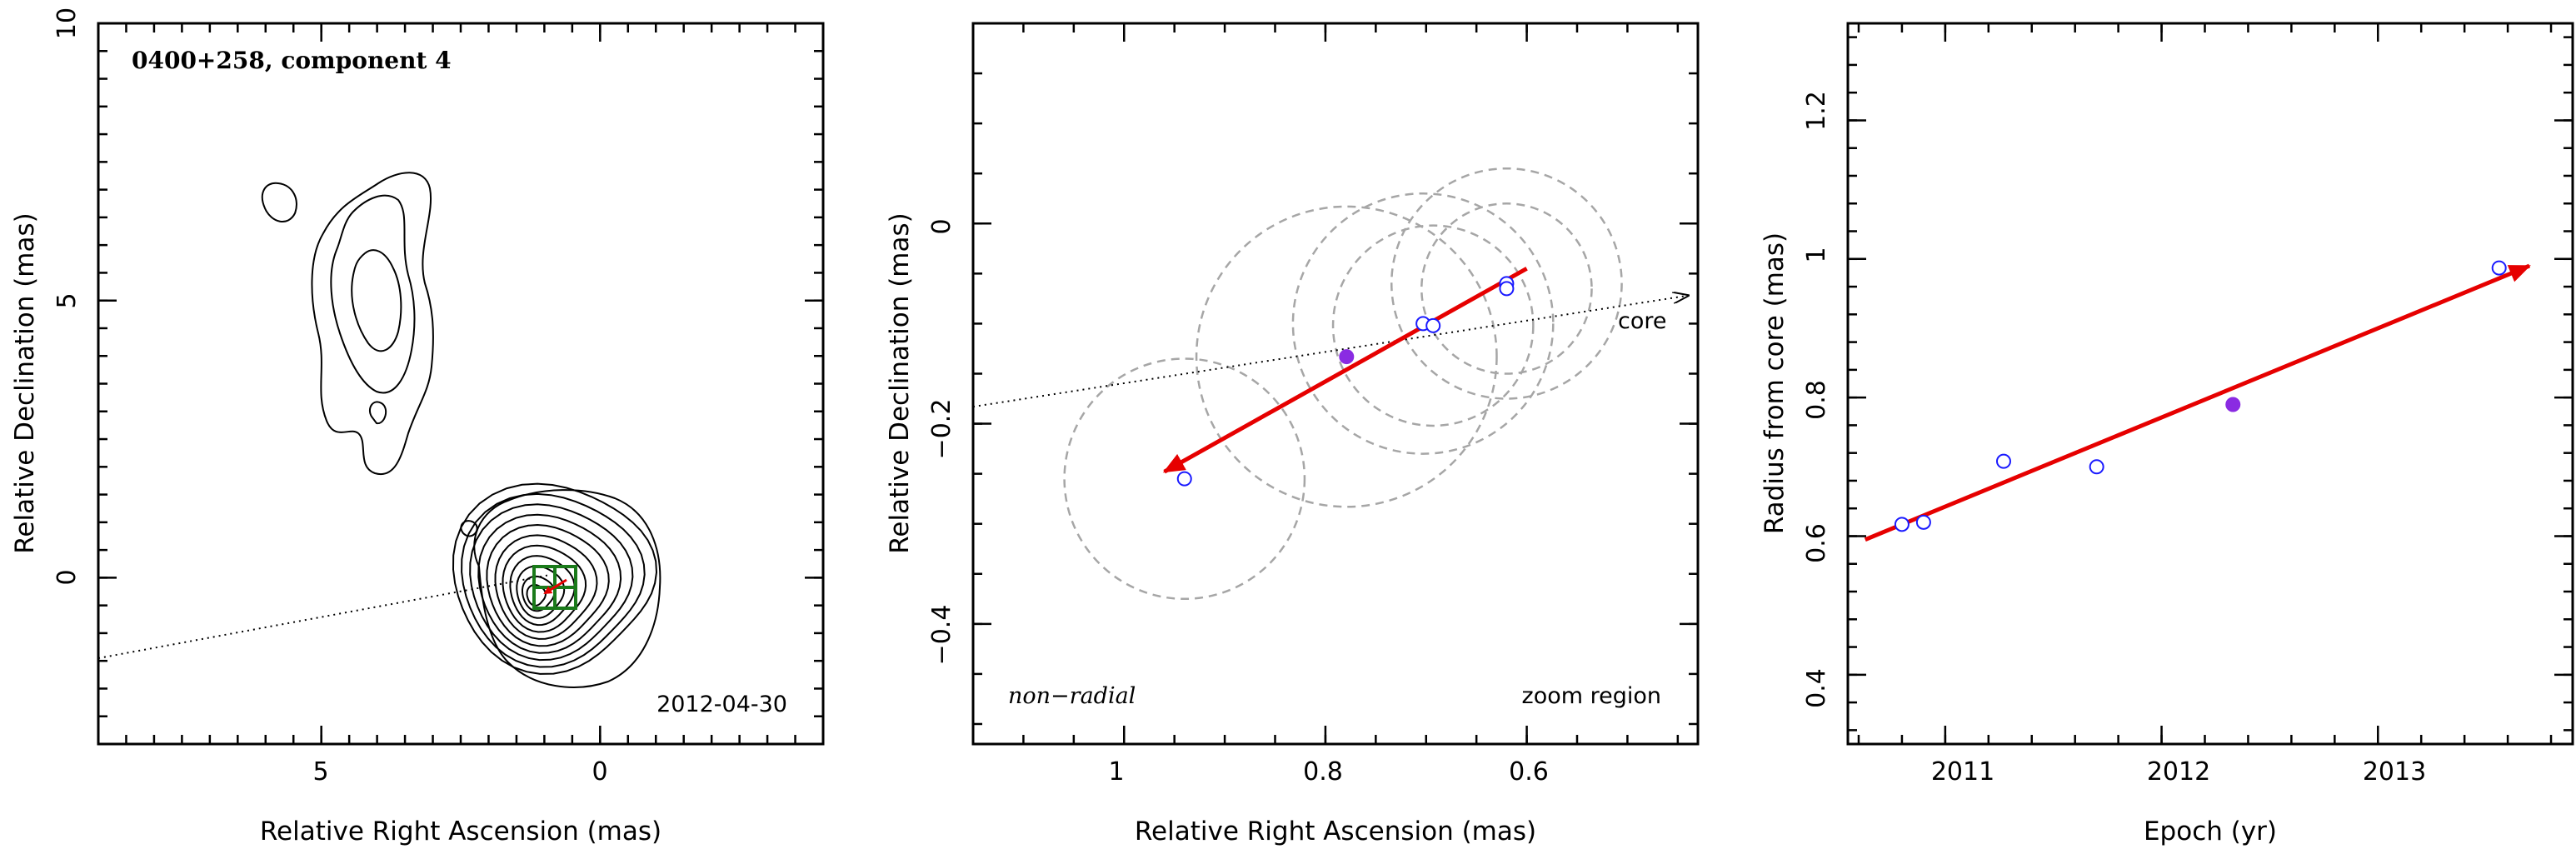 The width and height of the screenshot is (2576, 854). What do you see at coordinates (2178, 772) in the screenshot?
I see `x-tick-label: 2012` at bounding box center [2178, 772].